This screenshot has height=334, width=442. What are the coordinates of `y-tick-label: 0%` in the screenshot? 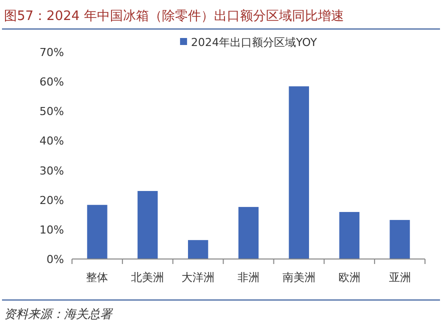 It's located at (55, 259).